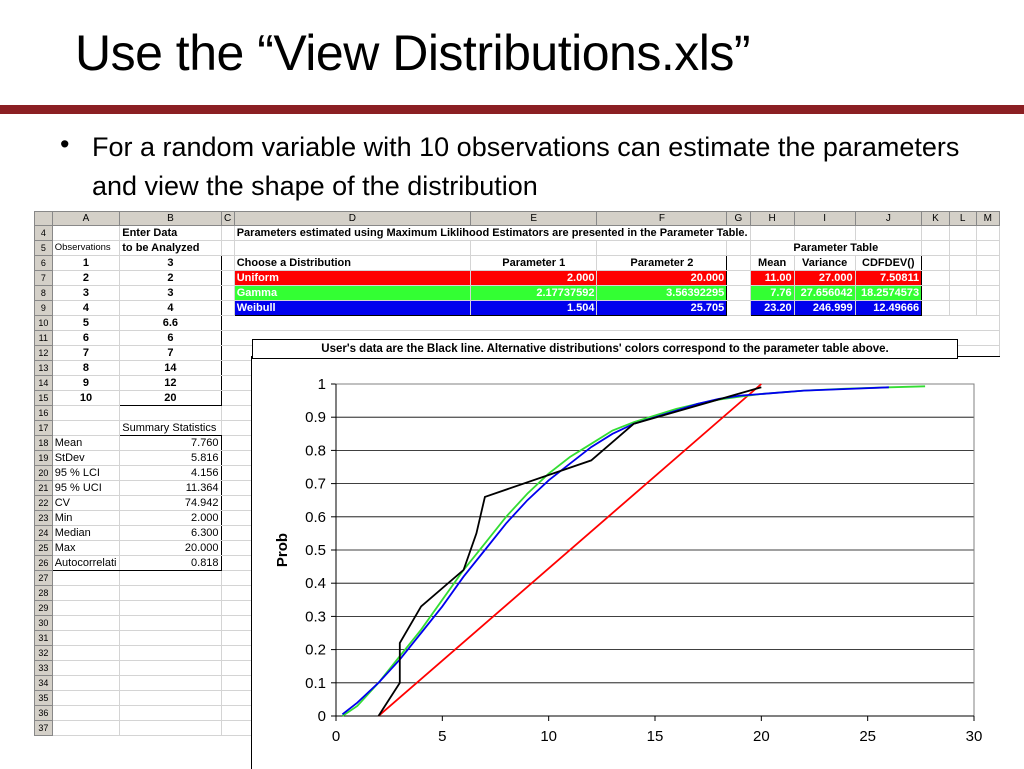 This screenshot has width=1024, height=769. I want to click on obs-value: 3, so click(170, 293).